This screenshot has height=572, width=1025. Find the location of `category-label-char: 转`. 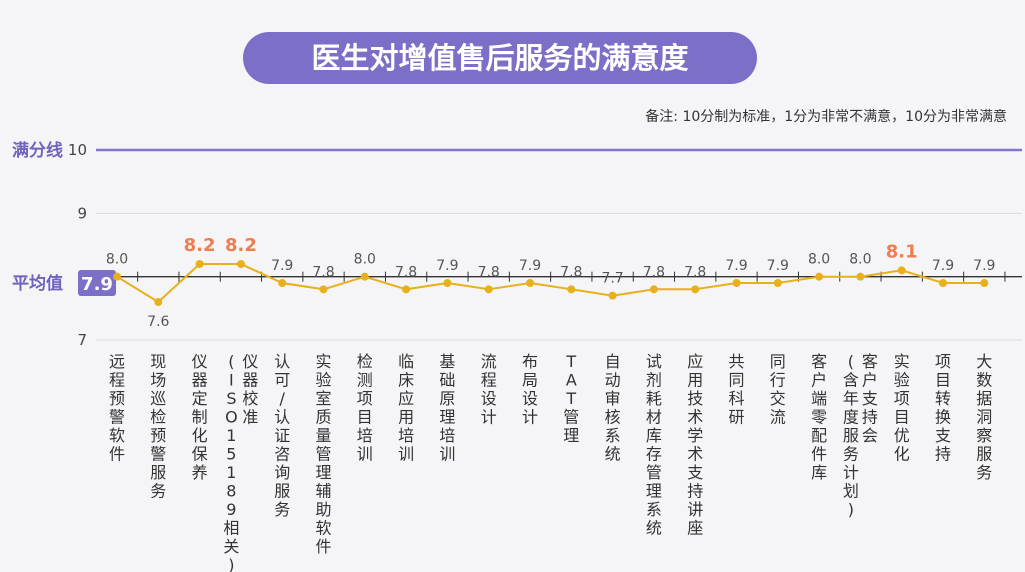

category-label-char: 转 is located at coordinates (943, 398).